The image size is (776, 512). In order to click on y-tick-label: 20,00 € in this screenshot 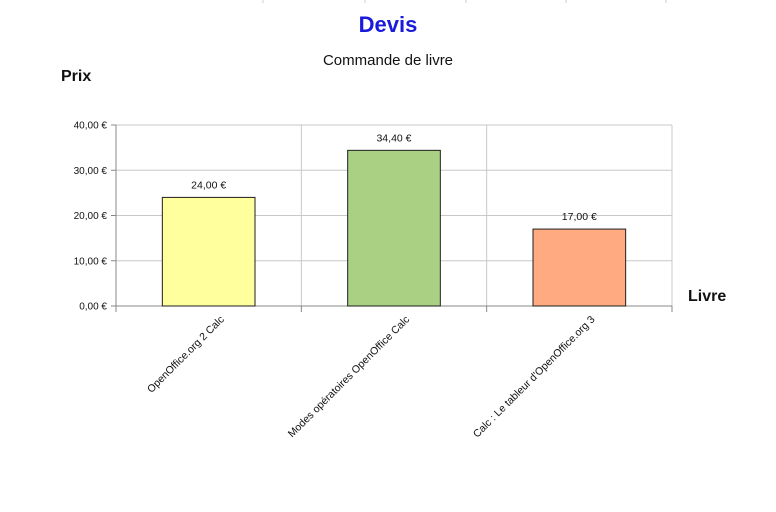, I will do `click(91, 216)`.